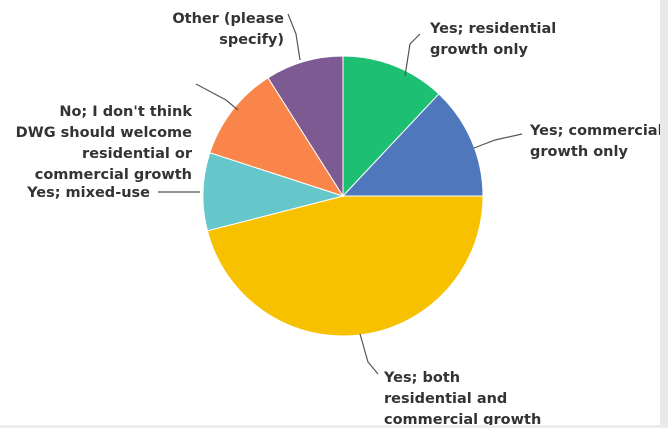 The height and width of the screenshot is (428, 668). I want to click on slice-label-line: No; I don't think, so click(125, 112).